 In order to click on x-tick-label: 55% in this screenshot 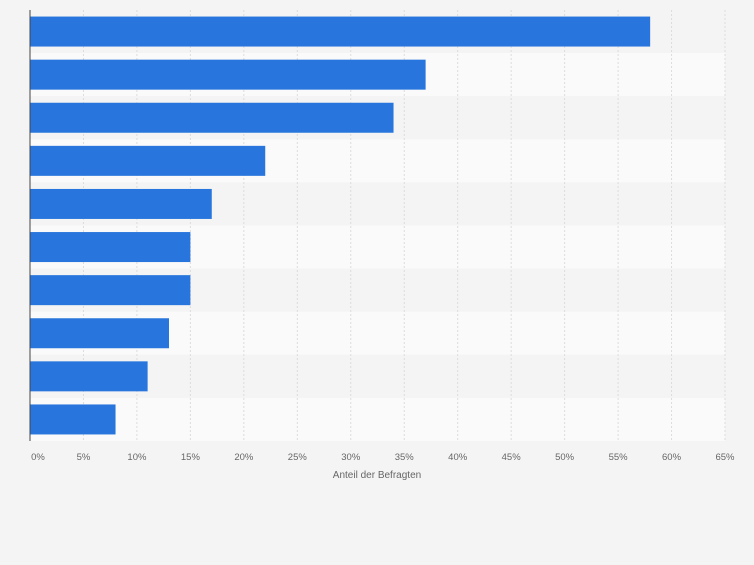, I will do `click(619, 457)`.